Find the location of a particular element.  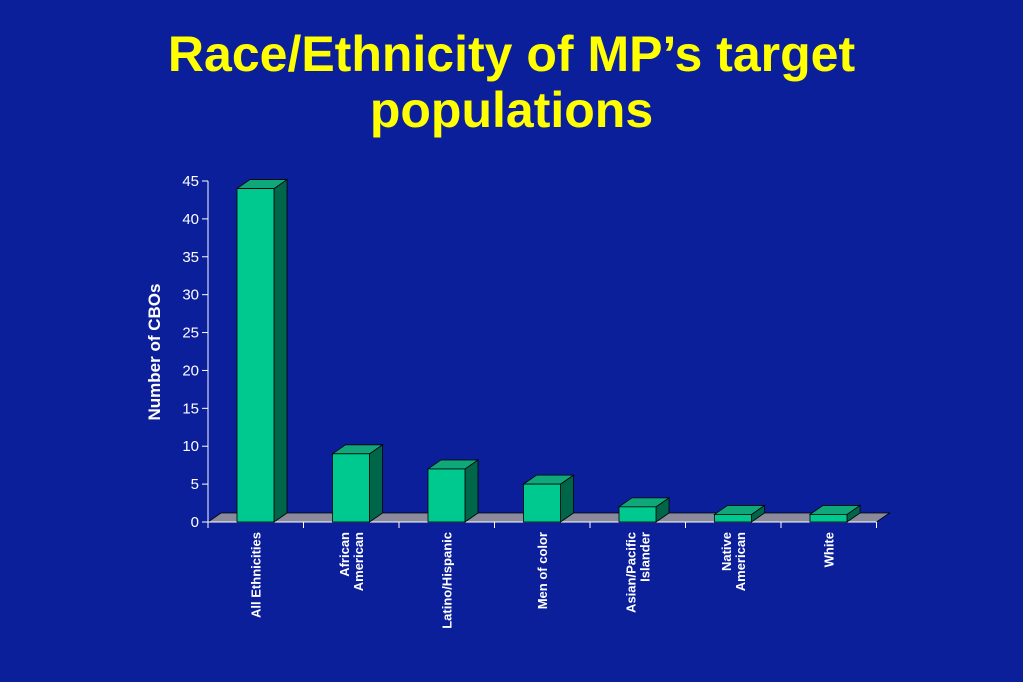

x-category-label-line: All Ethnicities is located at coordinates (256, 575).